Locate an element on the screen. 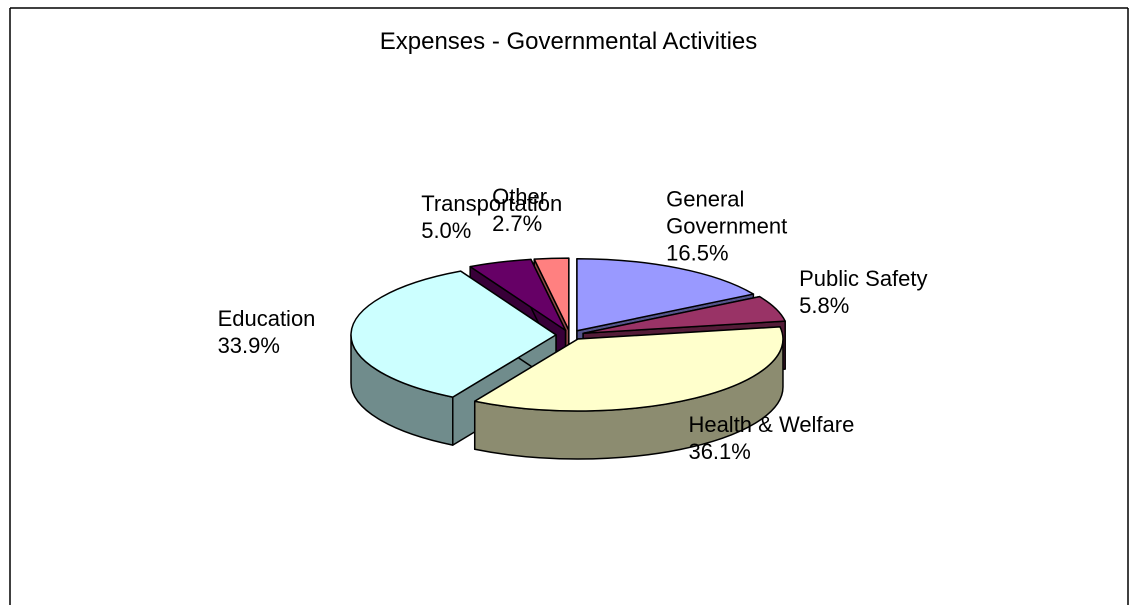  slice-name: Public Safety is located at coordinates (863, 278).